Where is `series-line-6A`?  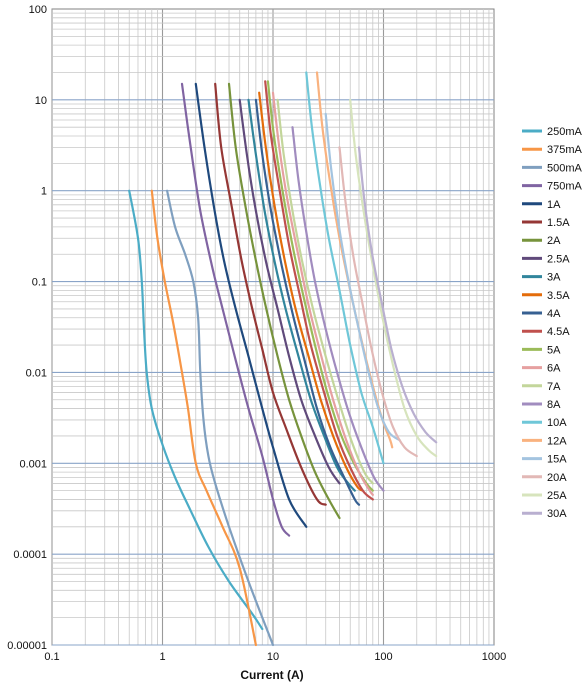 series-line-6A is located at coordinates (322, 293).